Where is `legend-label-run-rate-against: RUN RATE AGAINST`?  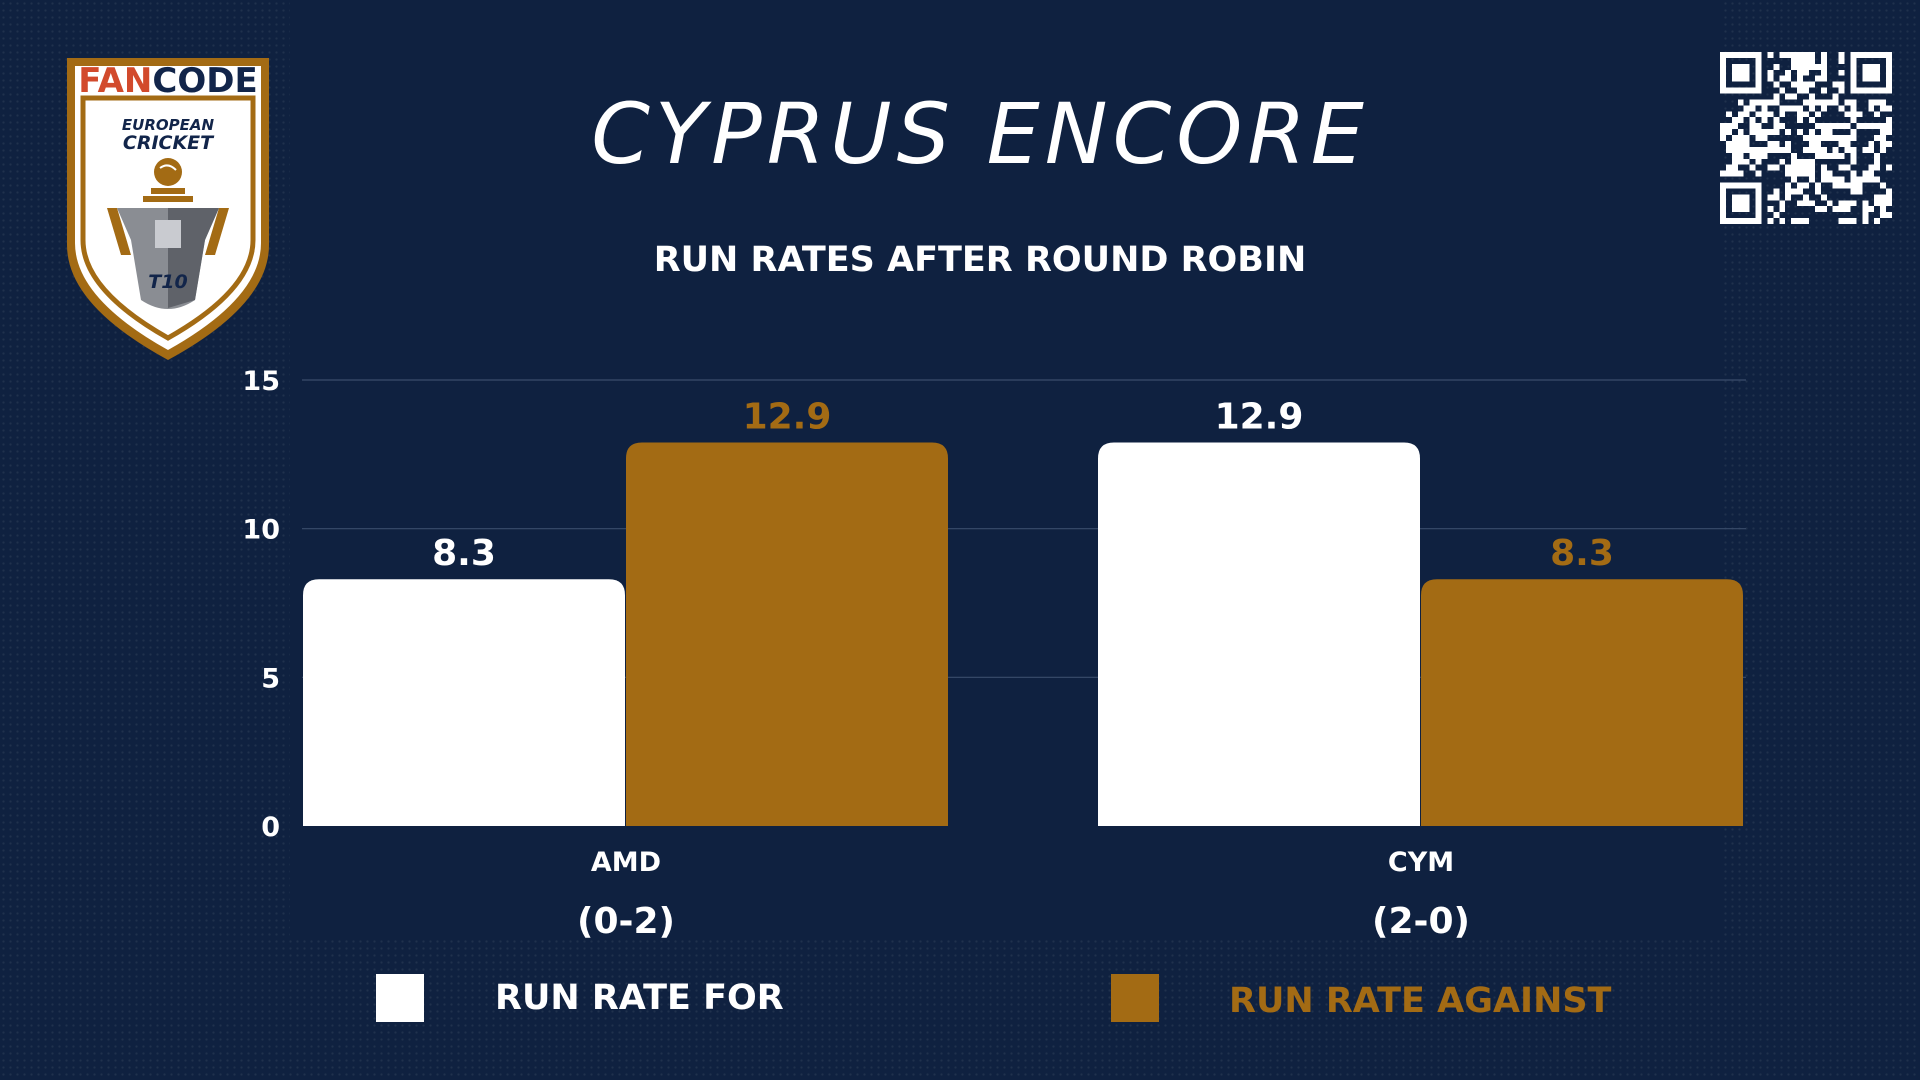 legend-label-run-rate-against: RUN RATE AGAINST is located at coordinates (1420, 1001).